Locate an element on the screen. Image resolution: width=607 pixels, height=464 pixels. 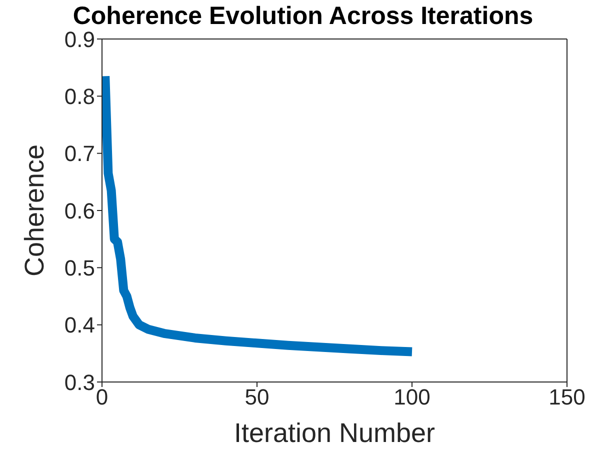
x-tick-label: 50 is located at coordinates (257, 397).